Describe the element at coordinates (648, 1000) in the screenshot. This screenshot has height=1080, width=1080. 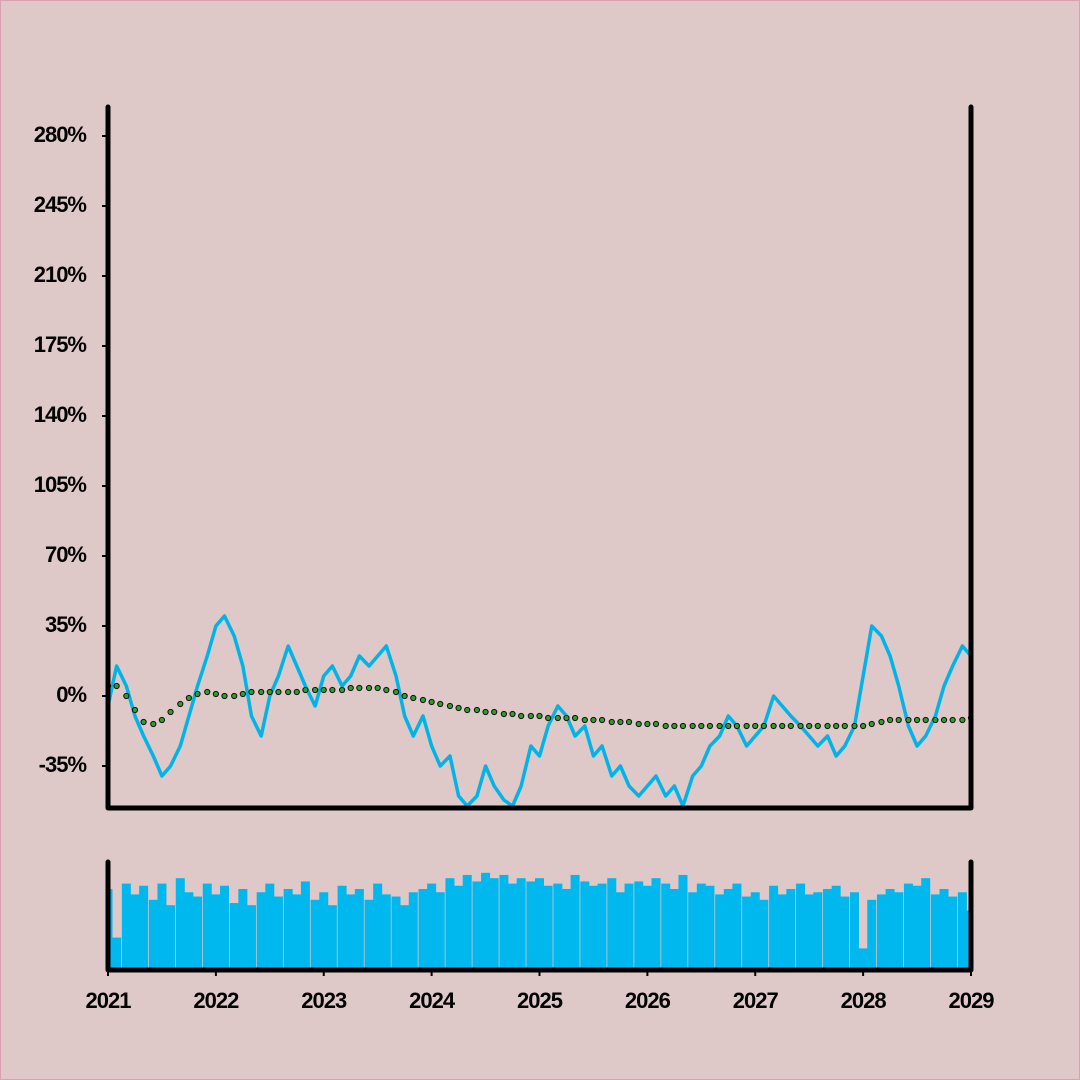
I see `x-tick-label: 2026` at that location.